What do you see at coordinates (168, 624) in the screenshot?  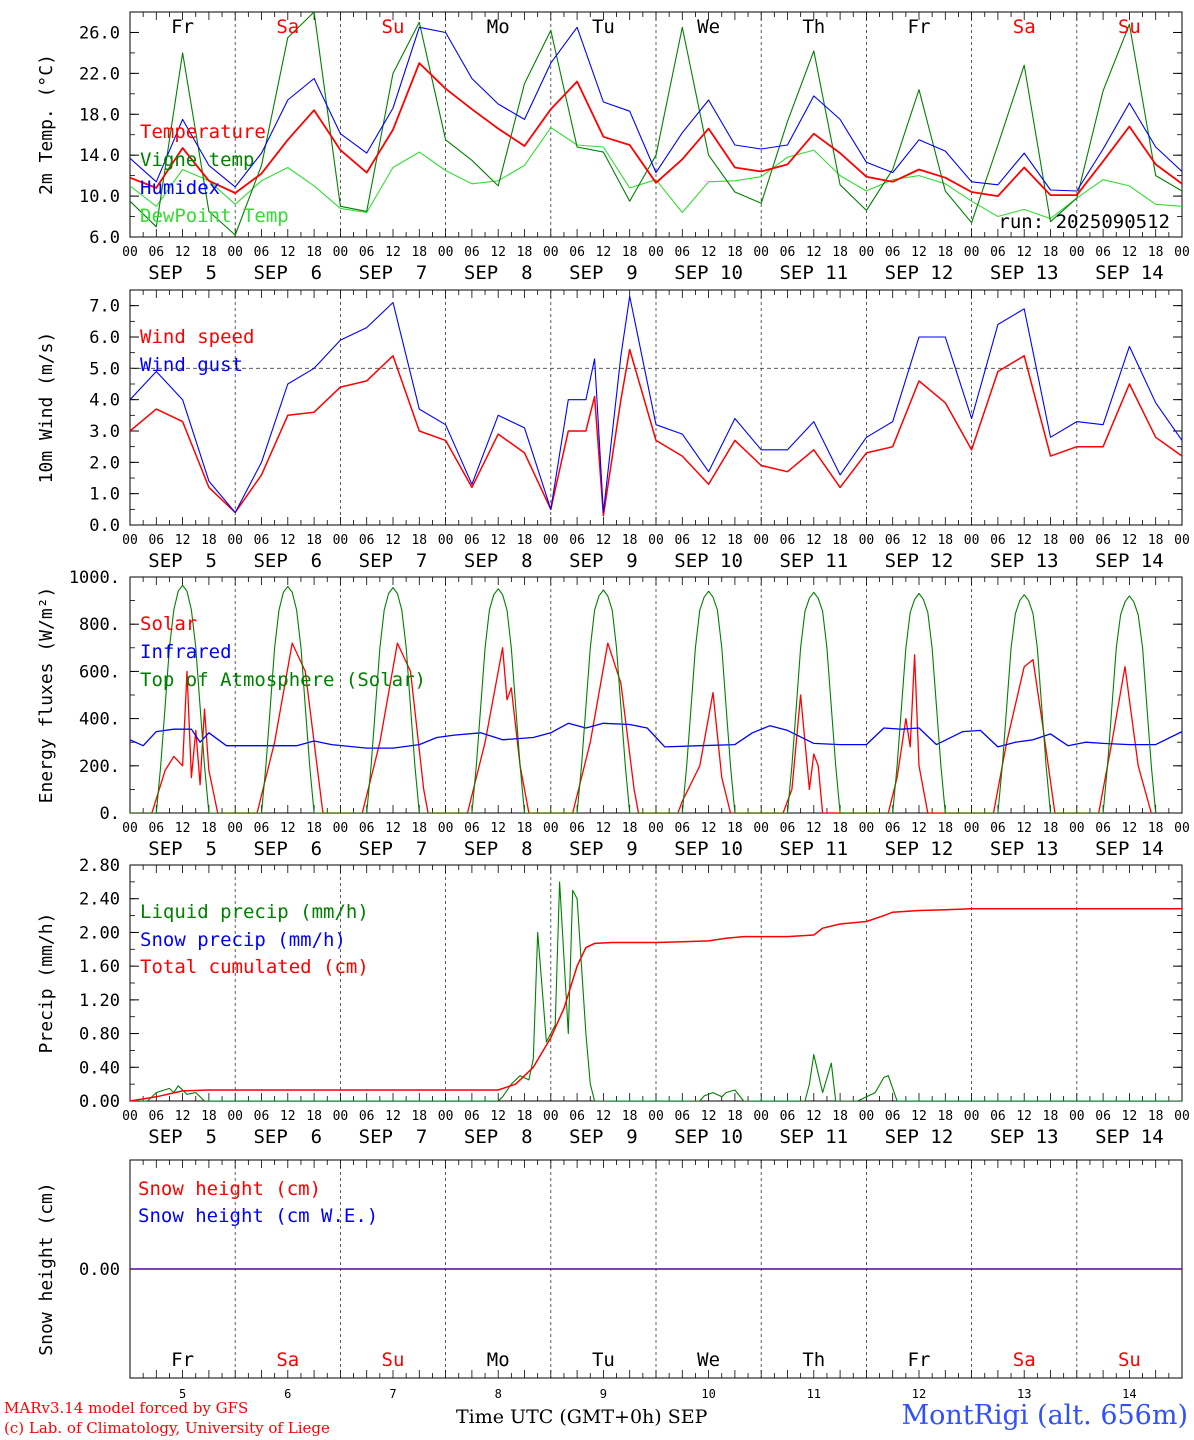 I see `legend-entry: Solar` at bounding box center [168, 624].